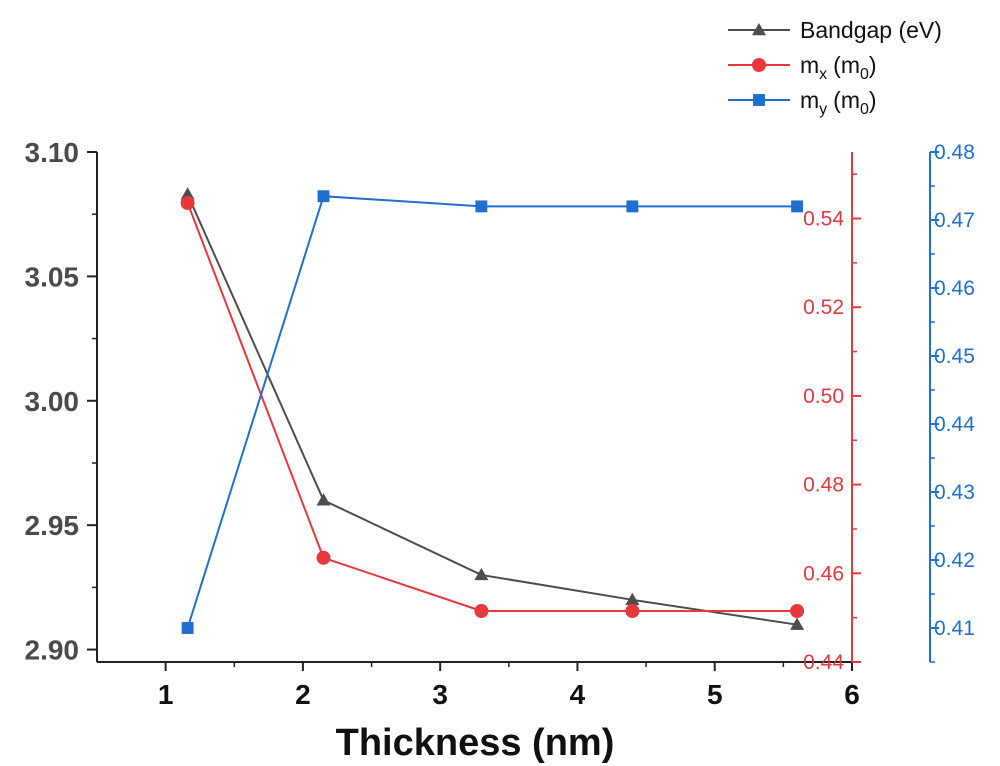  What do you see at coordinates (954, 628) in the screenshot?
I see `my-tick-label: 0.41` at bounding box center [954, 628].